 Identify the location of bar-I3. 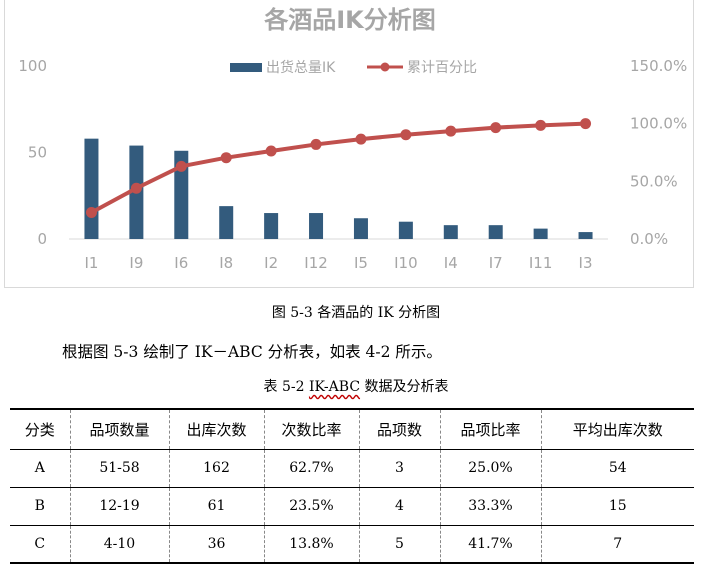
(585, 235).